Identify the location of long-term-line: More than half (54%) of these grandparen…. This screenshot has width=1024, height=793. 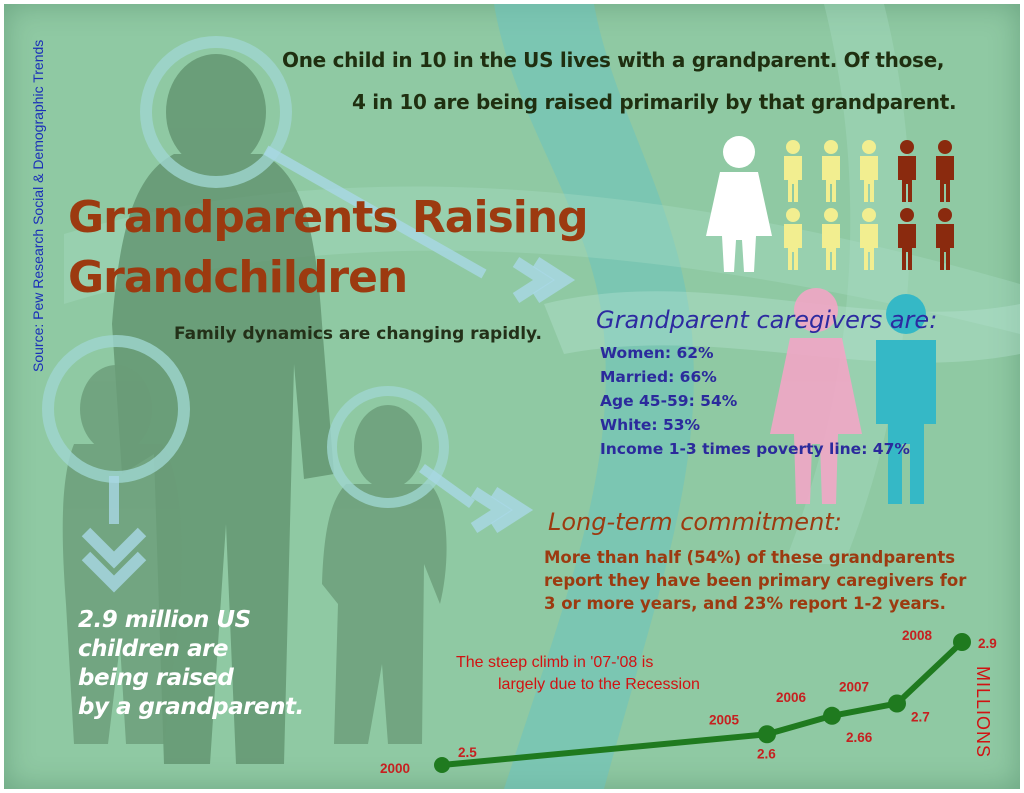
(750, 557).